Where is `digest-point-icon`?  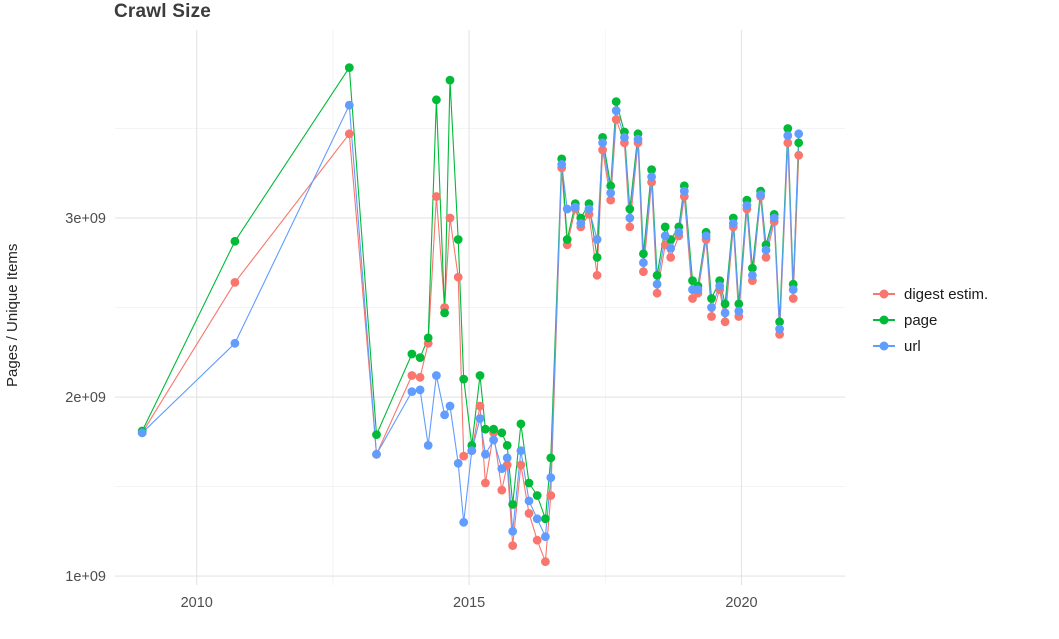
digest-point-icon is located at coordinates (884, 294).